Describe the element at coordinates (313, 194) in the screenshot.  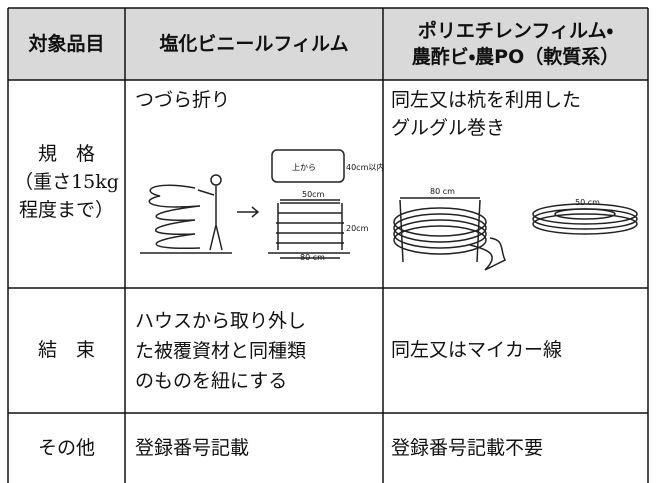
I see `figure-label: 50cm` at that location.